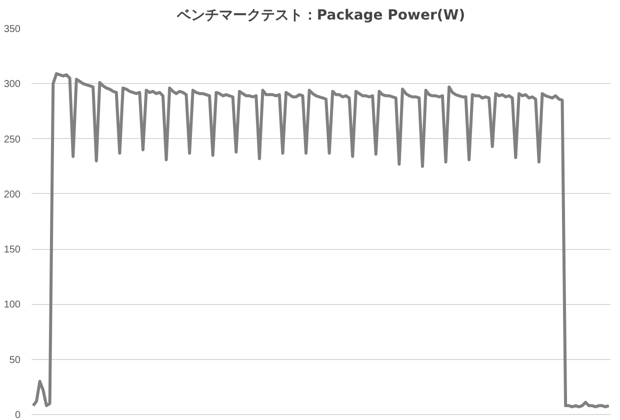 The image size is (620, 420). Describe the element at coordinates (17, 415) in the screenshot. I see `y-tick-label: 0` at that location.